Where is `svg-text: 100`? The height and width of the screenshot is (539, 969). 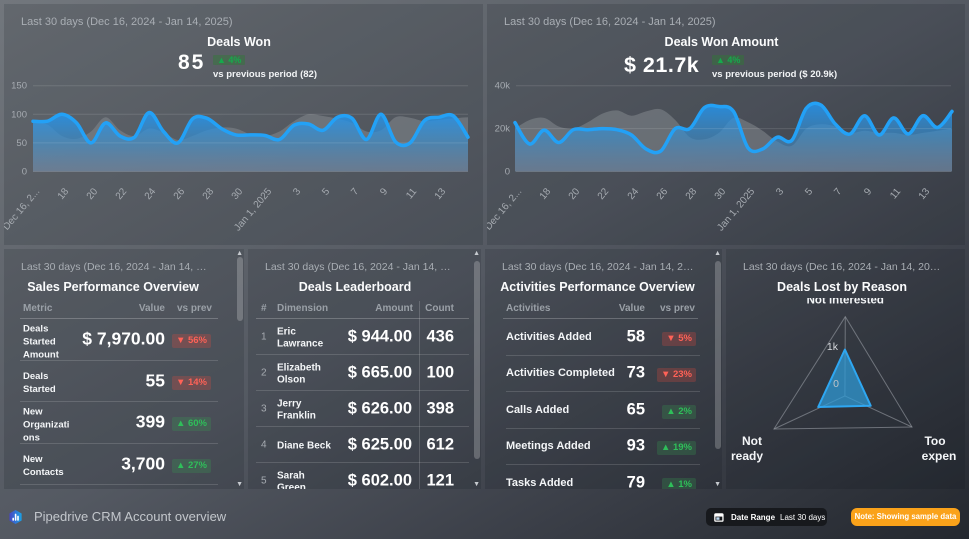
svg-text: 100 is located at coordinates (19, 114).